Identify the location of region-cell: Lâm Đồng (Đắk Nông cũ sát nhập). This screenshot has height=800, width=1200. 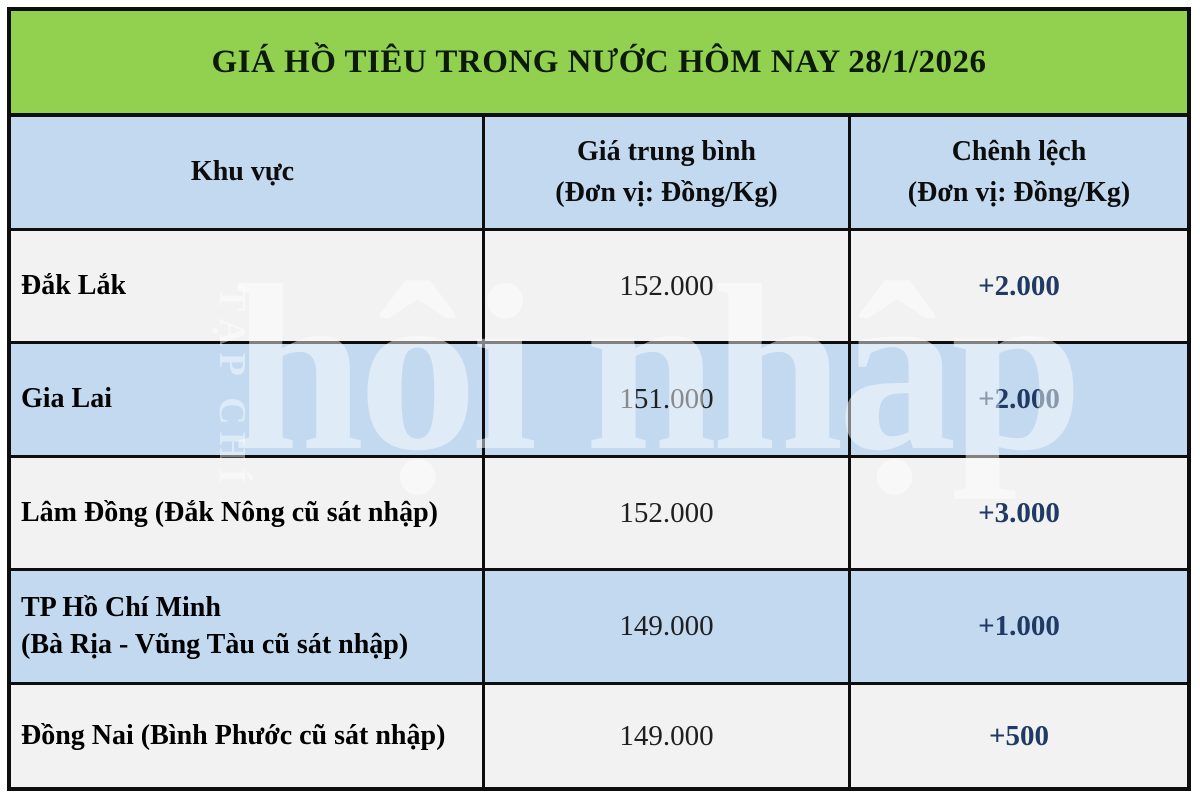
(248, 513).